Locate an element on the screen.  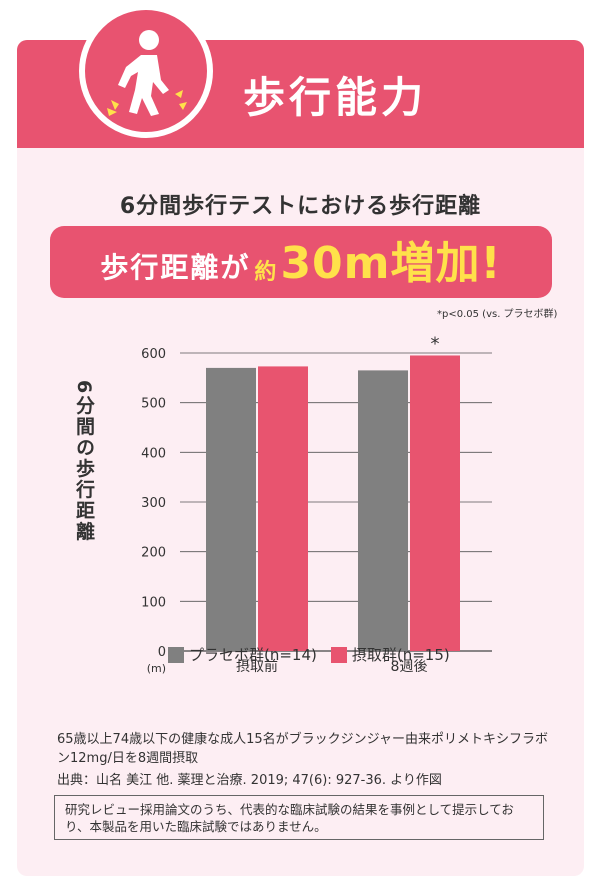
significance-marker: * is located at coordinates (435, 343).